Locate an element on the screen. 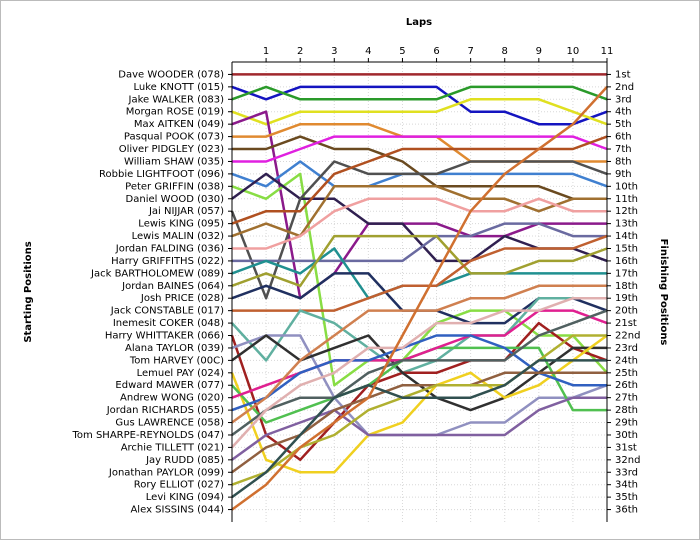  y-tick-label: Alana TAYLOR (039) is located at coordinates (174, 348).